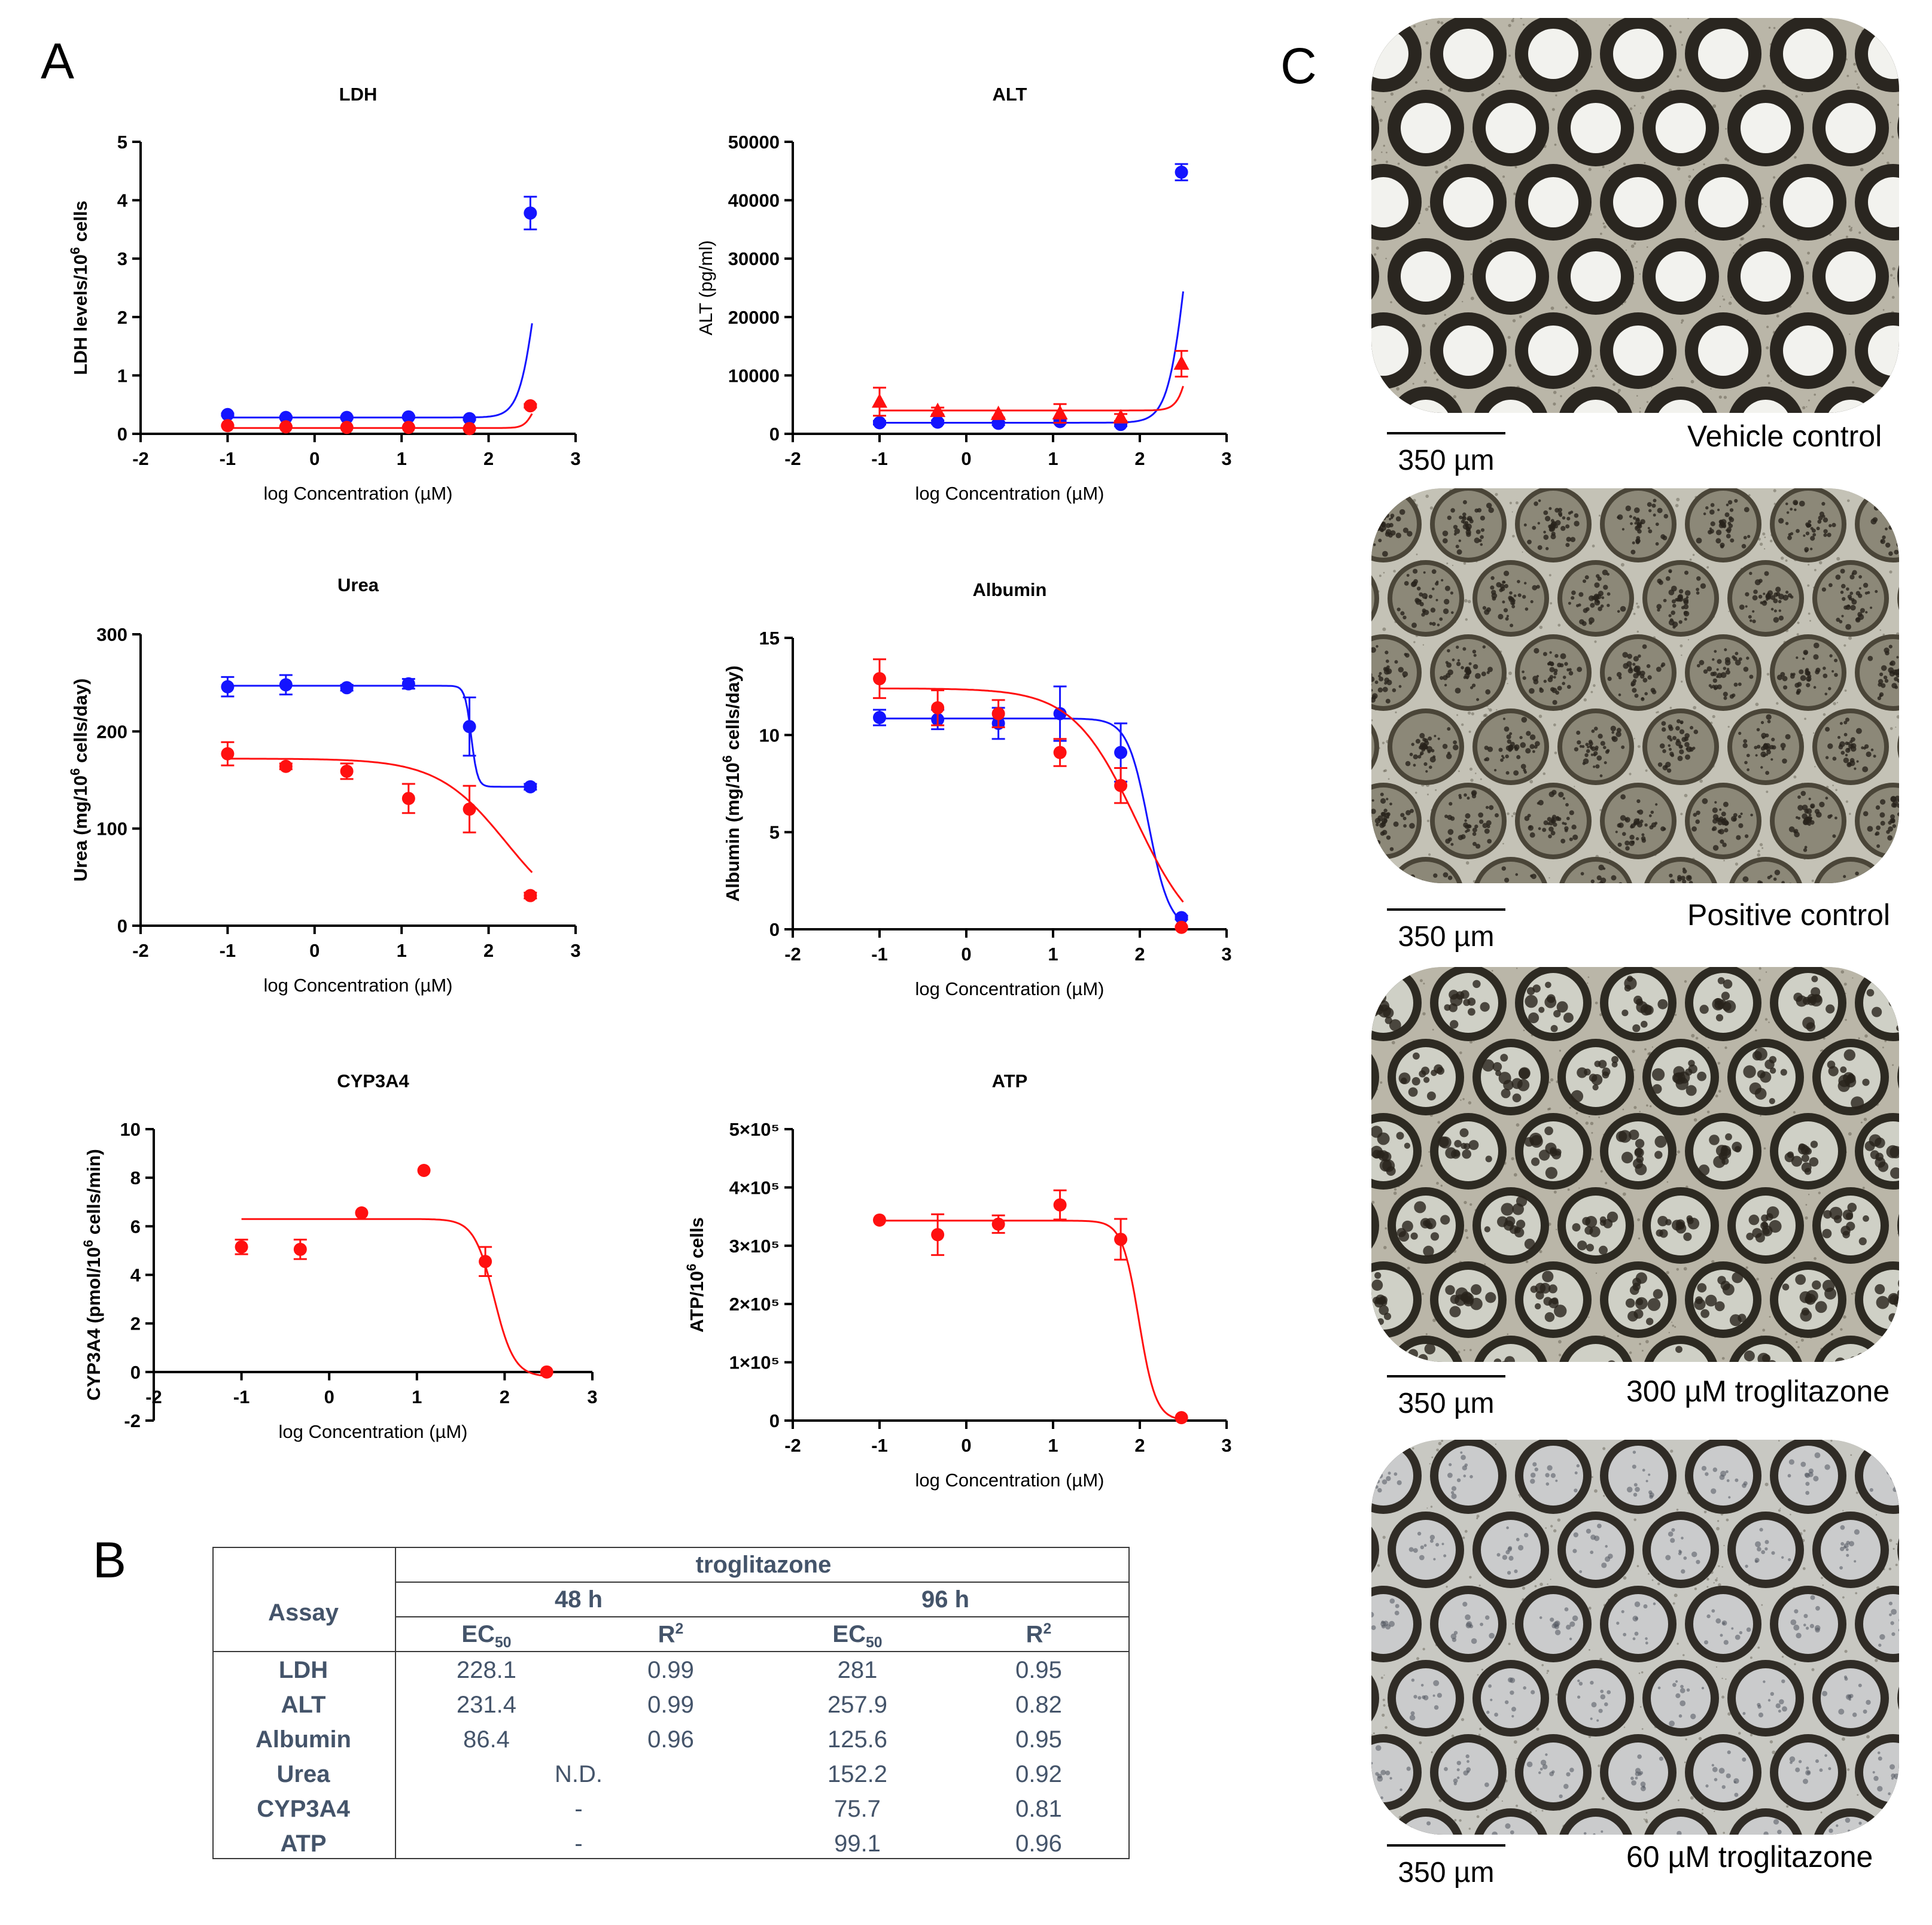 The height and width of the screenshot is (1925, 1932). Describe the element at coordinates (754, 1187) in the screenshot. I see `y-tick-label: 4×10⁵` at that location.